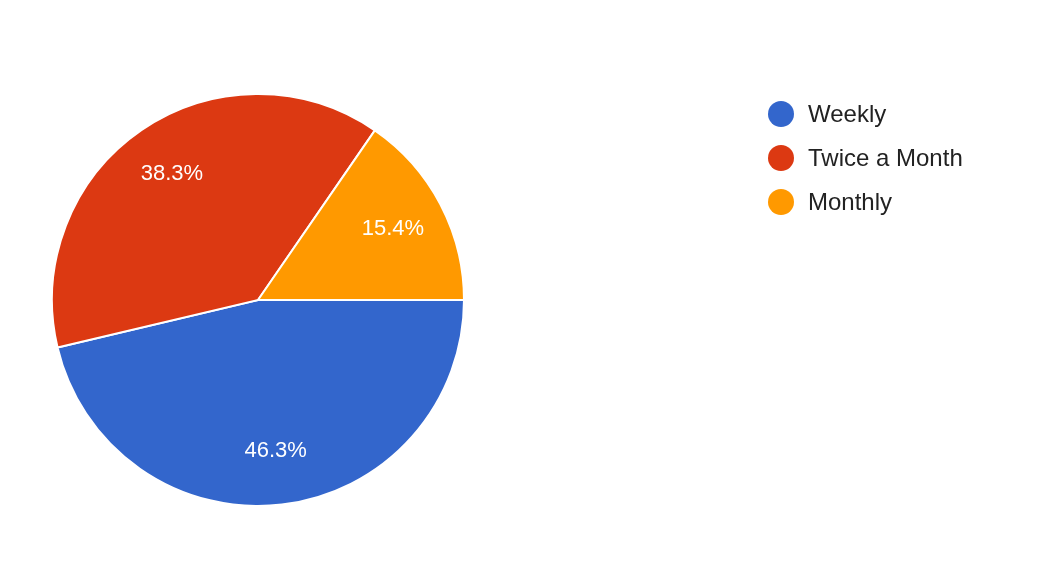 This screenshot has width=1050, height=570. Describe the element at coordinates (393, 228) in the screenshot. I see `data-label: 15.4%` at that location.